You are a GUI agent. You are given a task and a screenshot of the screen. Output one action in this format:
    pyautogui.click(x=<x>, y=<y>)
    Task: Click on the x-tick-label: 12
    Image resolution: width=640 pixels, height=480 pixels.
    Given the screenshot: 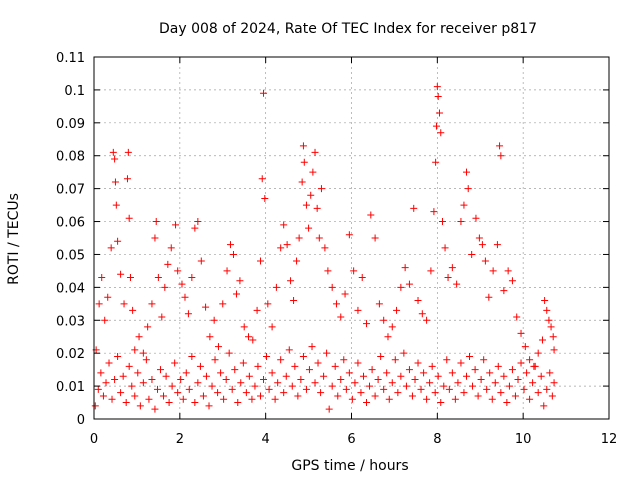 What is the action you would take?
    pyautogui.click(x=609, y=439)
    